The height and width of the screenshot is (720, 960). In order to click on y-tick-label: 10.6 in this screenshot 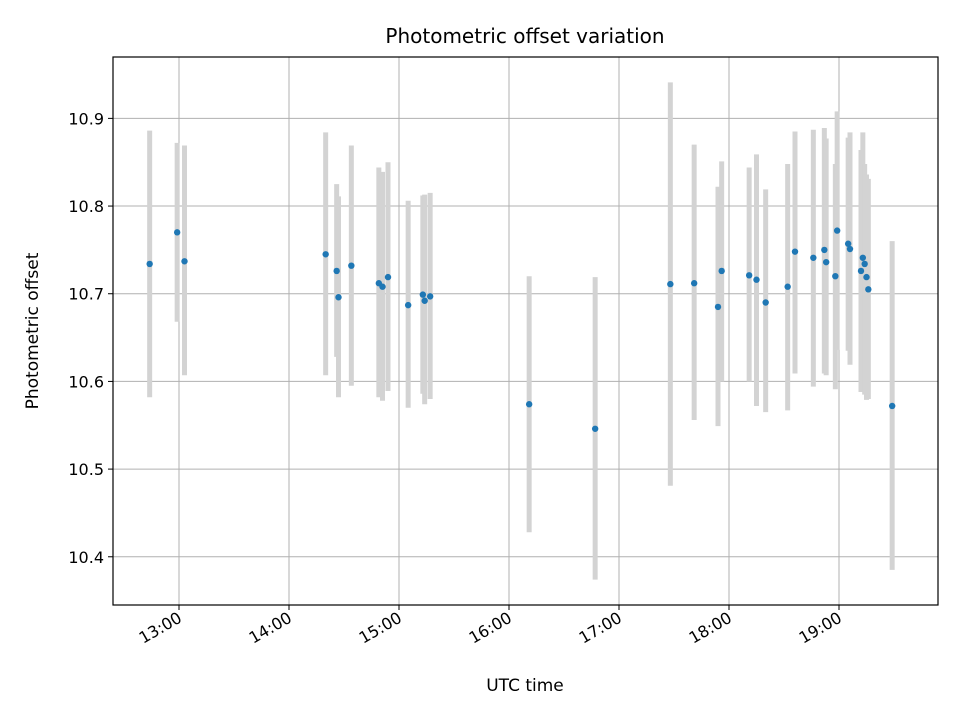, I will do `click(86, 381)`.